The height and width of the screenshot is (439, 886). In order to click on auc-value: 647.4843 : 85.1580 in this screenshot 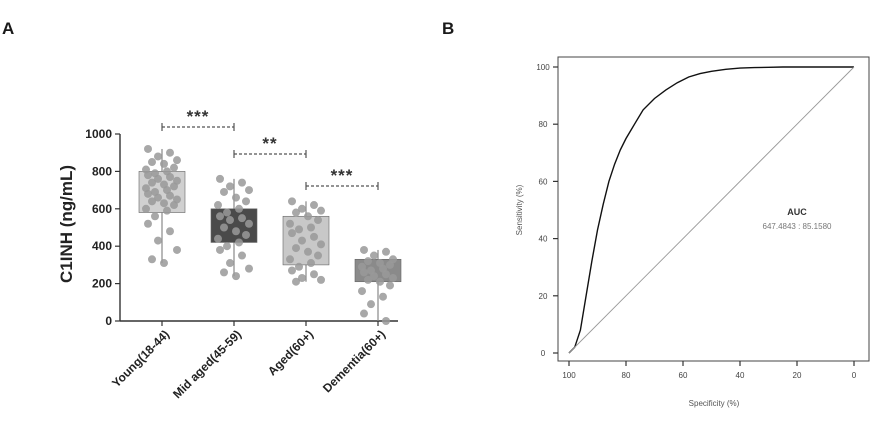, I will do `click(798, 226)`.